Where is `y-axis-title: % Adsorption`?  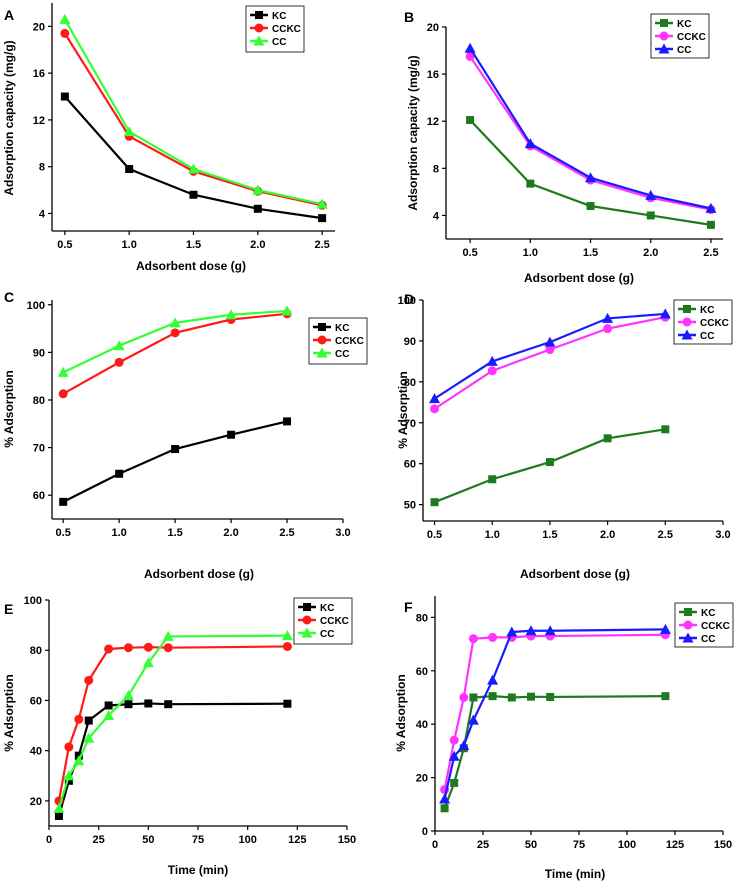 y-axis-title: % Adsorption is located at coordinates (401, 713).